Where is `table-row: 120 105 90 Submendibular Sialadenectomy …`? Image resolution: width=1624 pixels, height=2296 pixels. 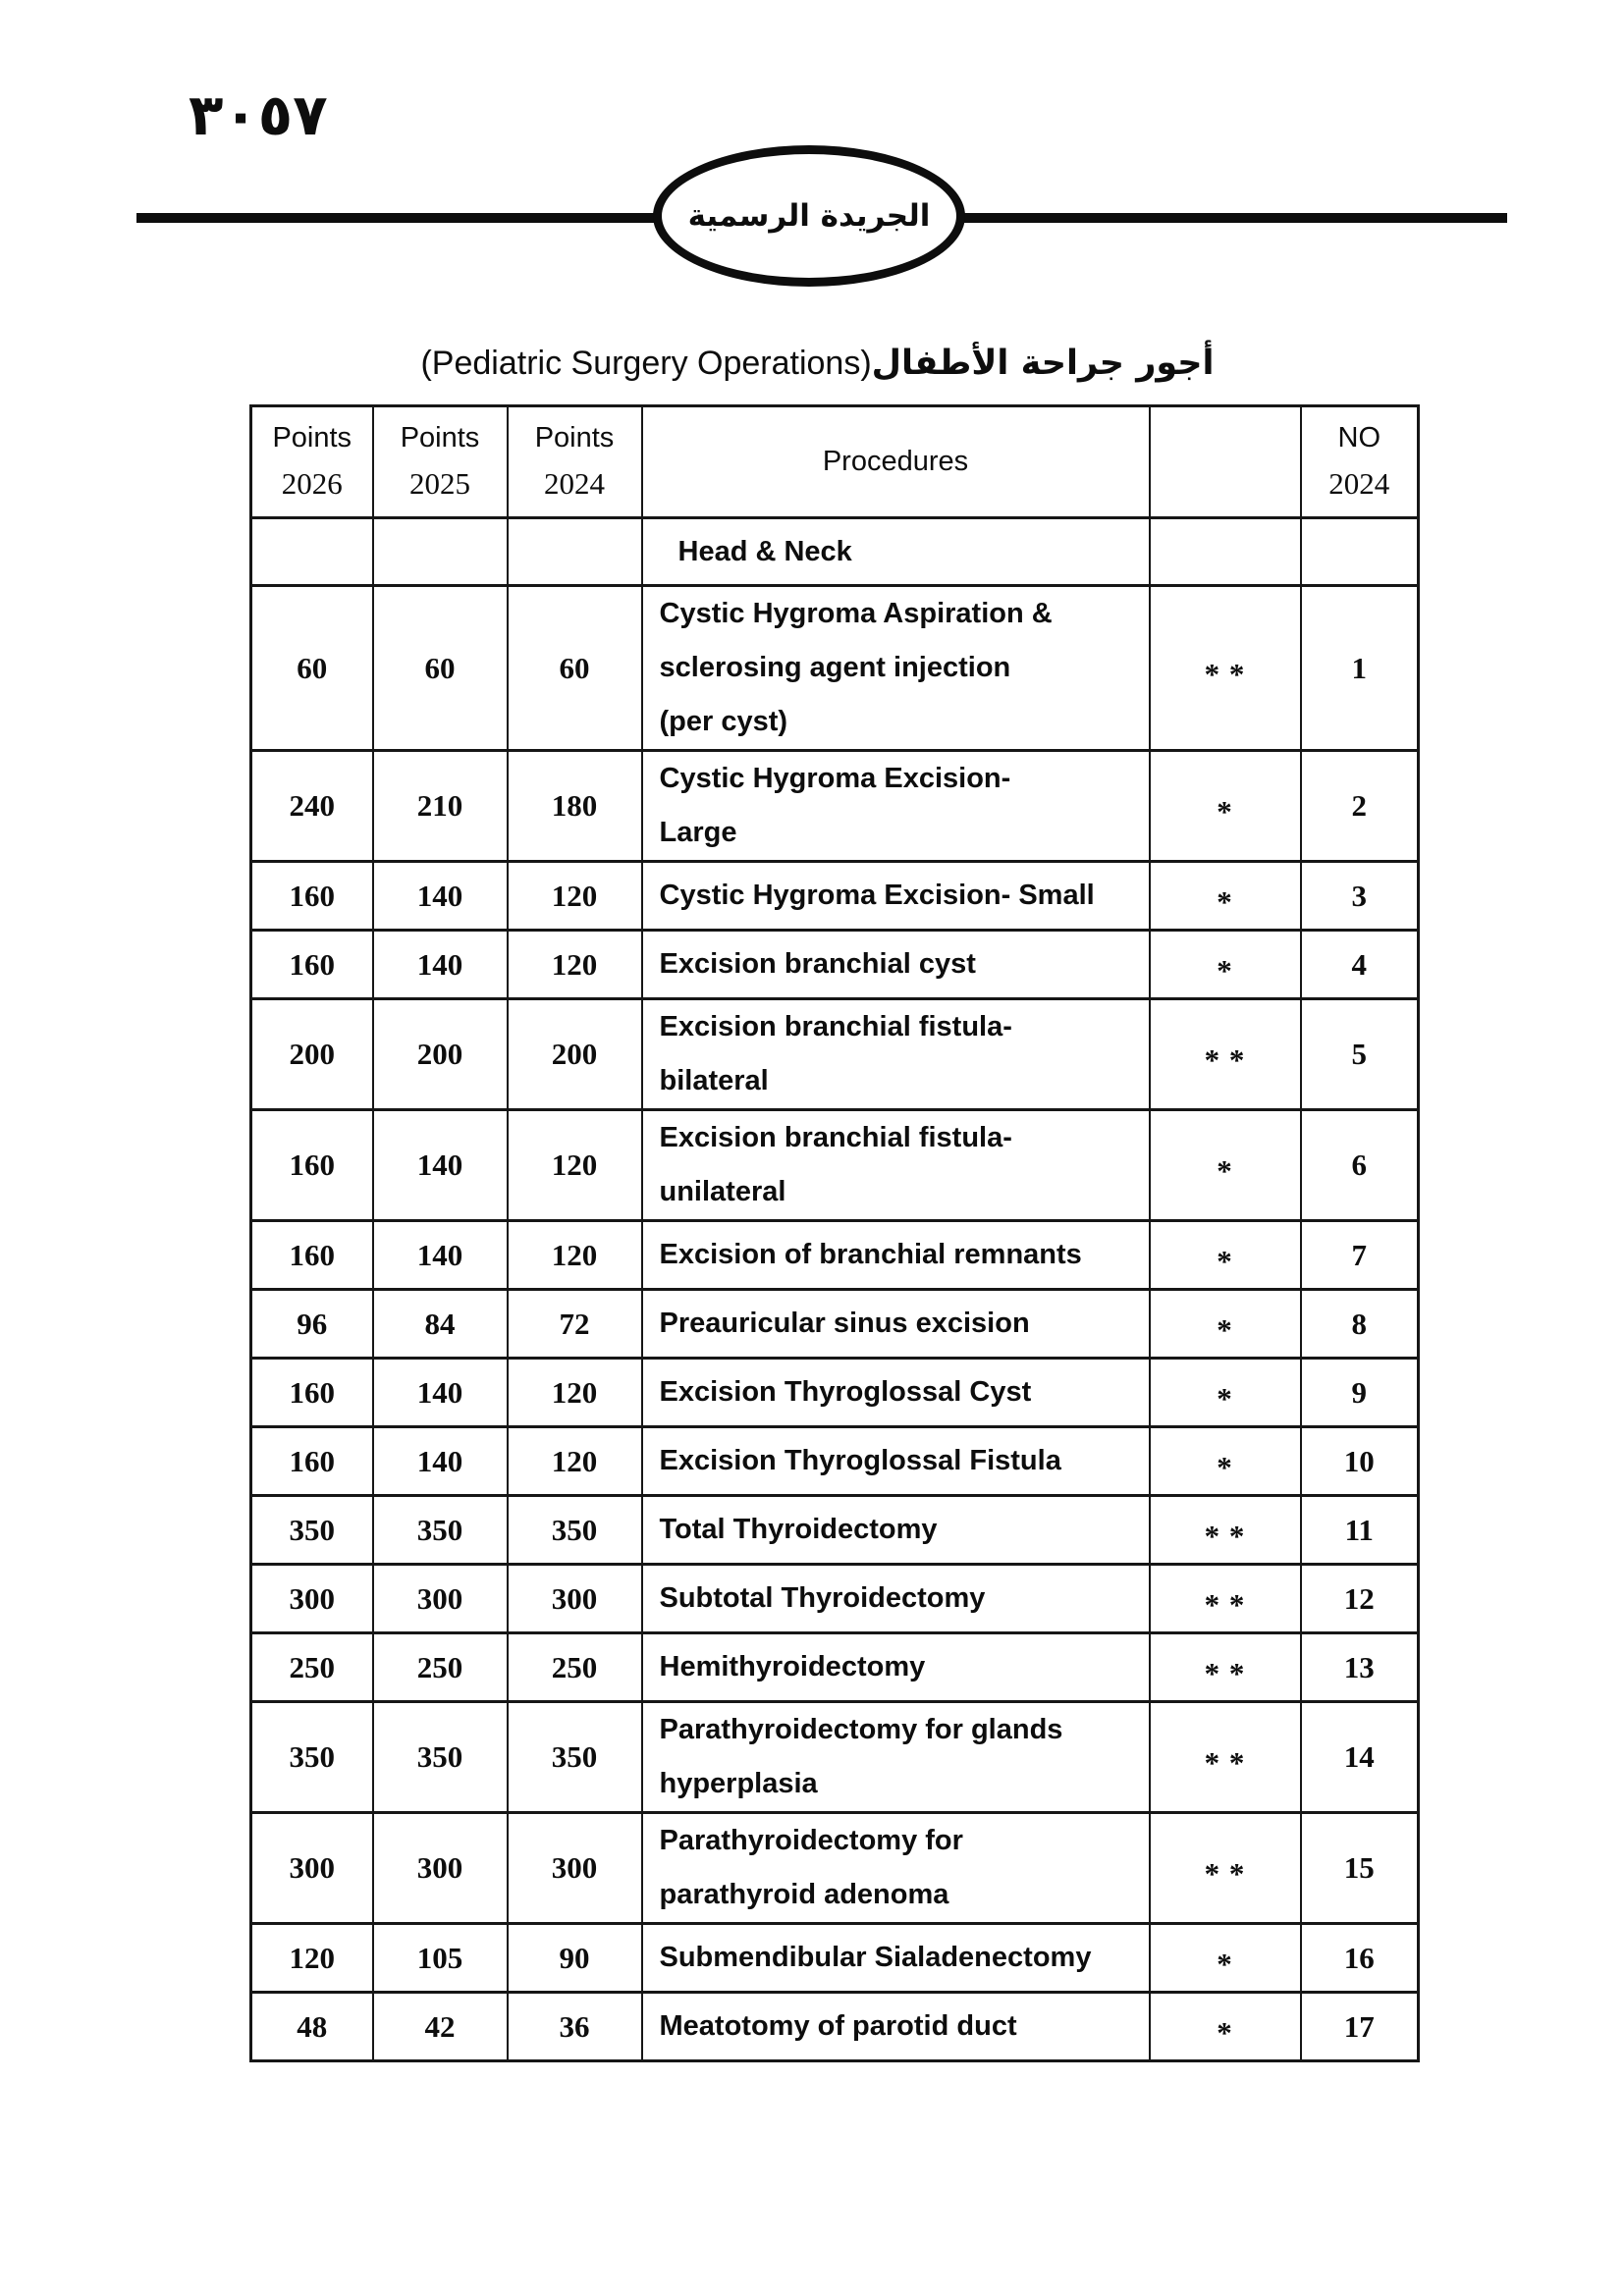
table-row: 120 105 90 Submendibular Sialadenectomy … is located at coordinates (834, 1958).